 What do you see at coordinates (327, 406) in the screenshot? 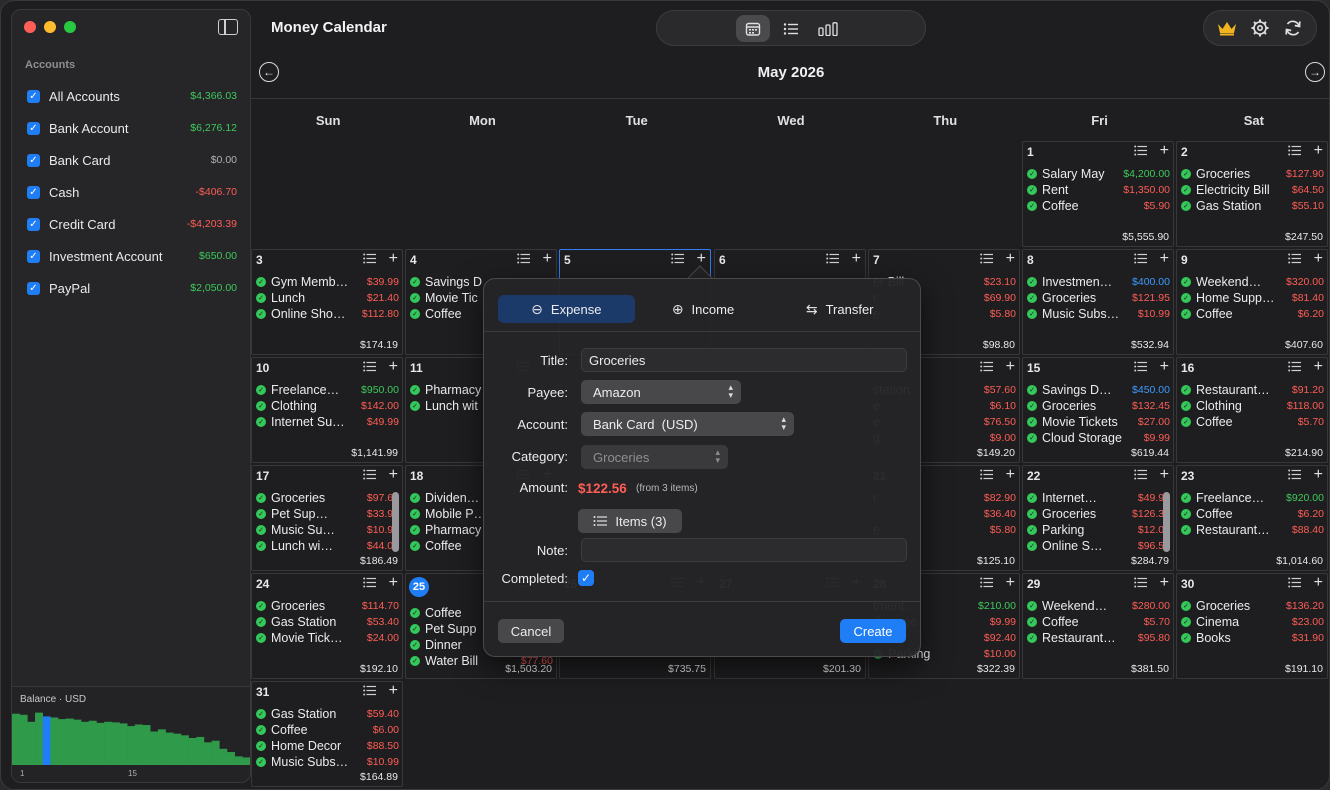
I see `transaction-row: ✓ Clothing $142.00` at bounding box center [327, 406].